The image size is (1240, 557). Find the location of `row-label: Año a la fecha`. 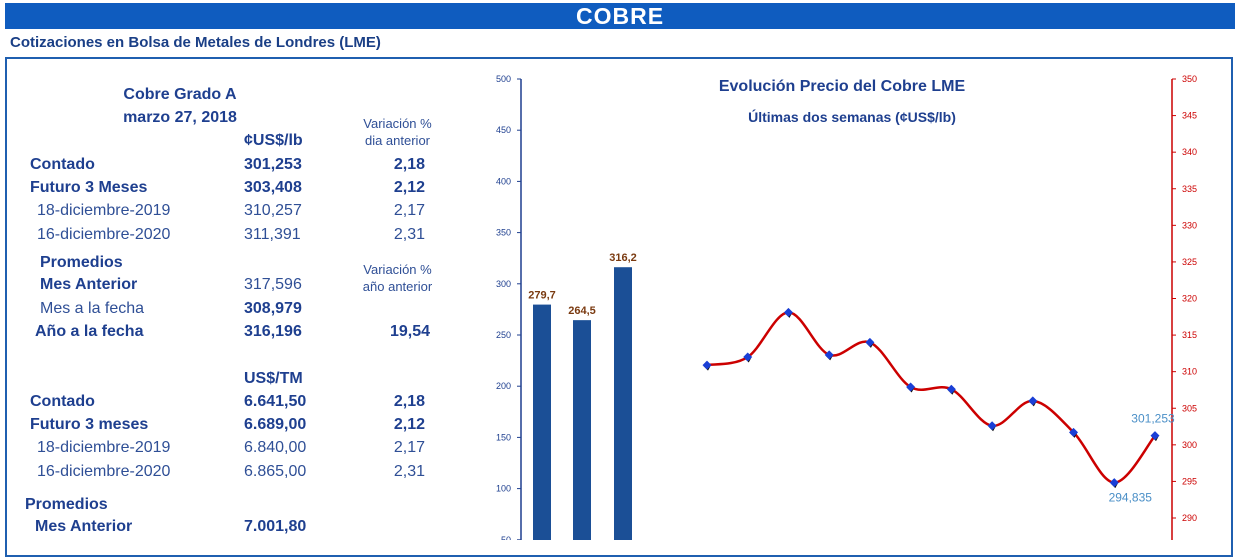

row-label: Año a la fecha is located at coordinates (89, 331).